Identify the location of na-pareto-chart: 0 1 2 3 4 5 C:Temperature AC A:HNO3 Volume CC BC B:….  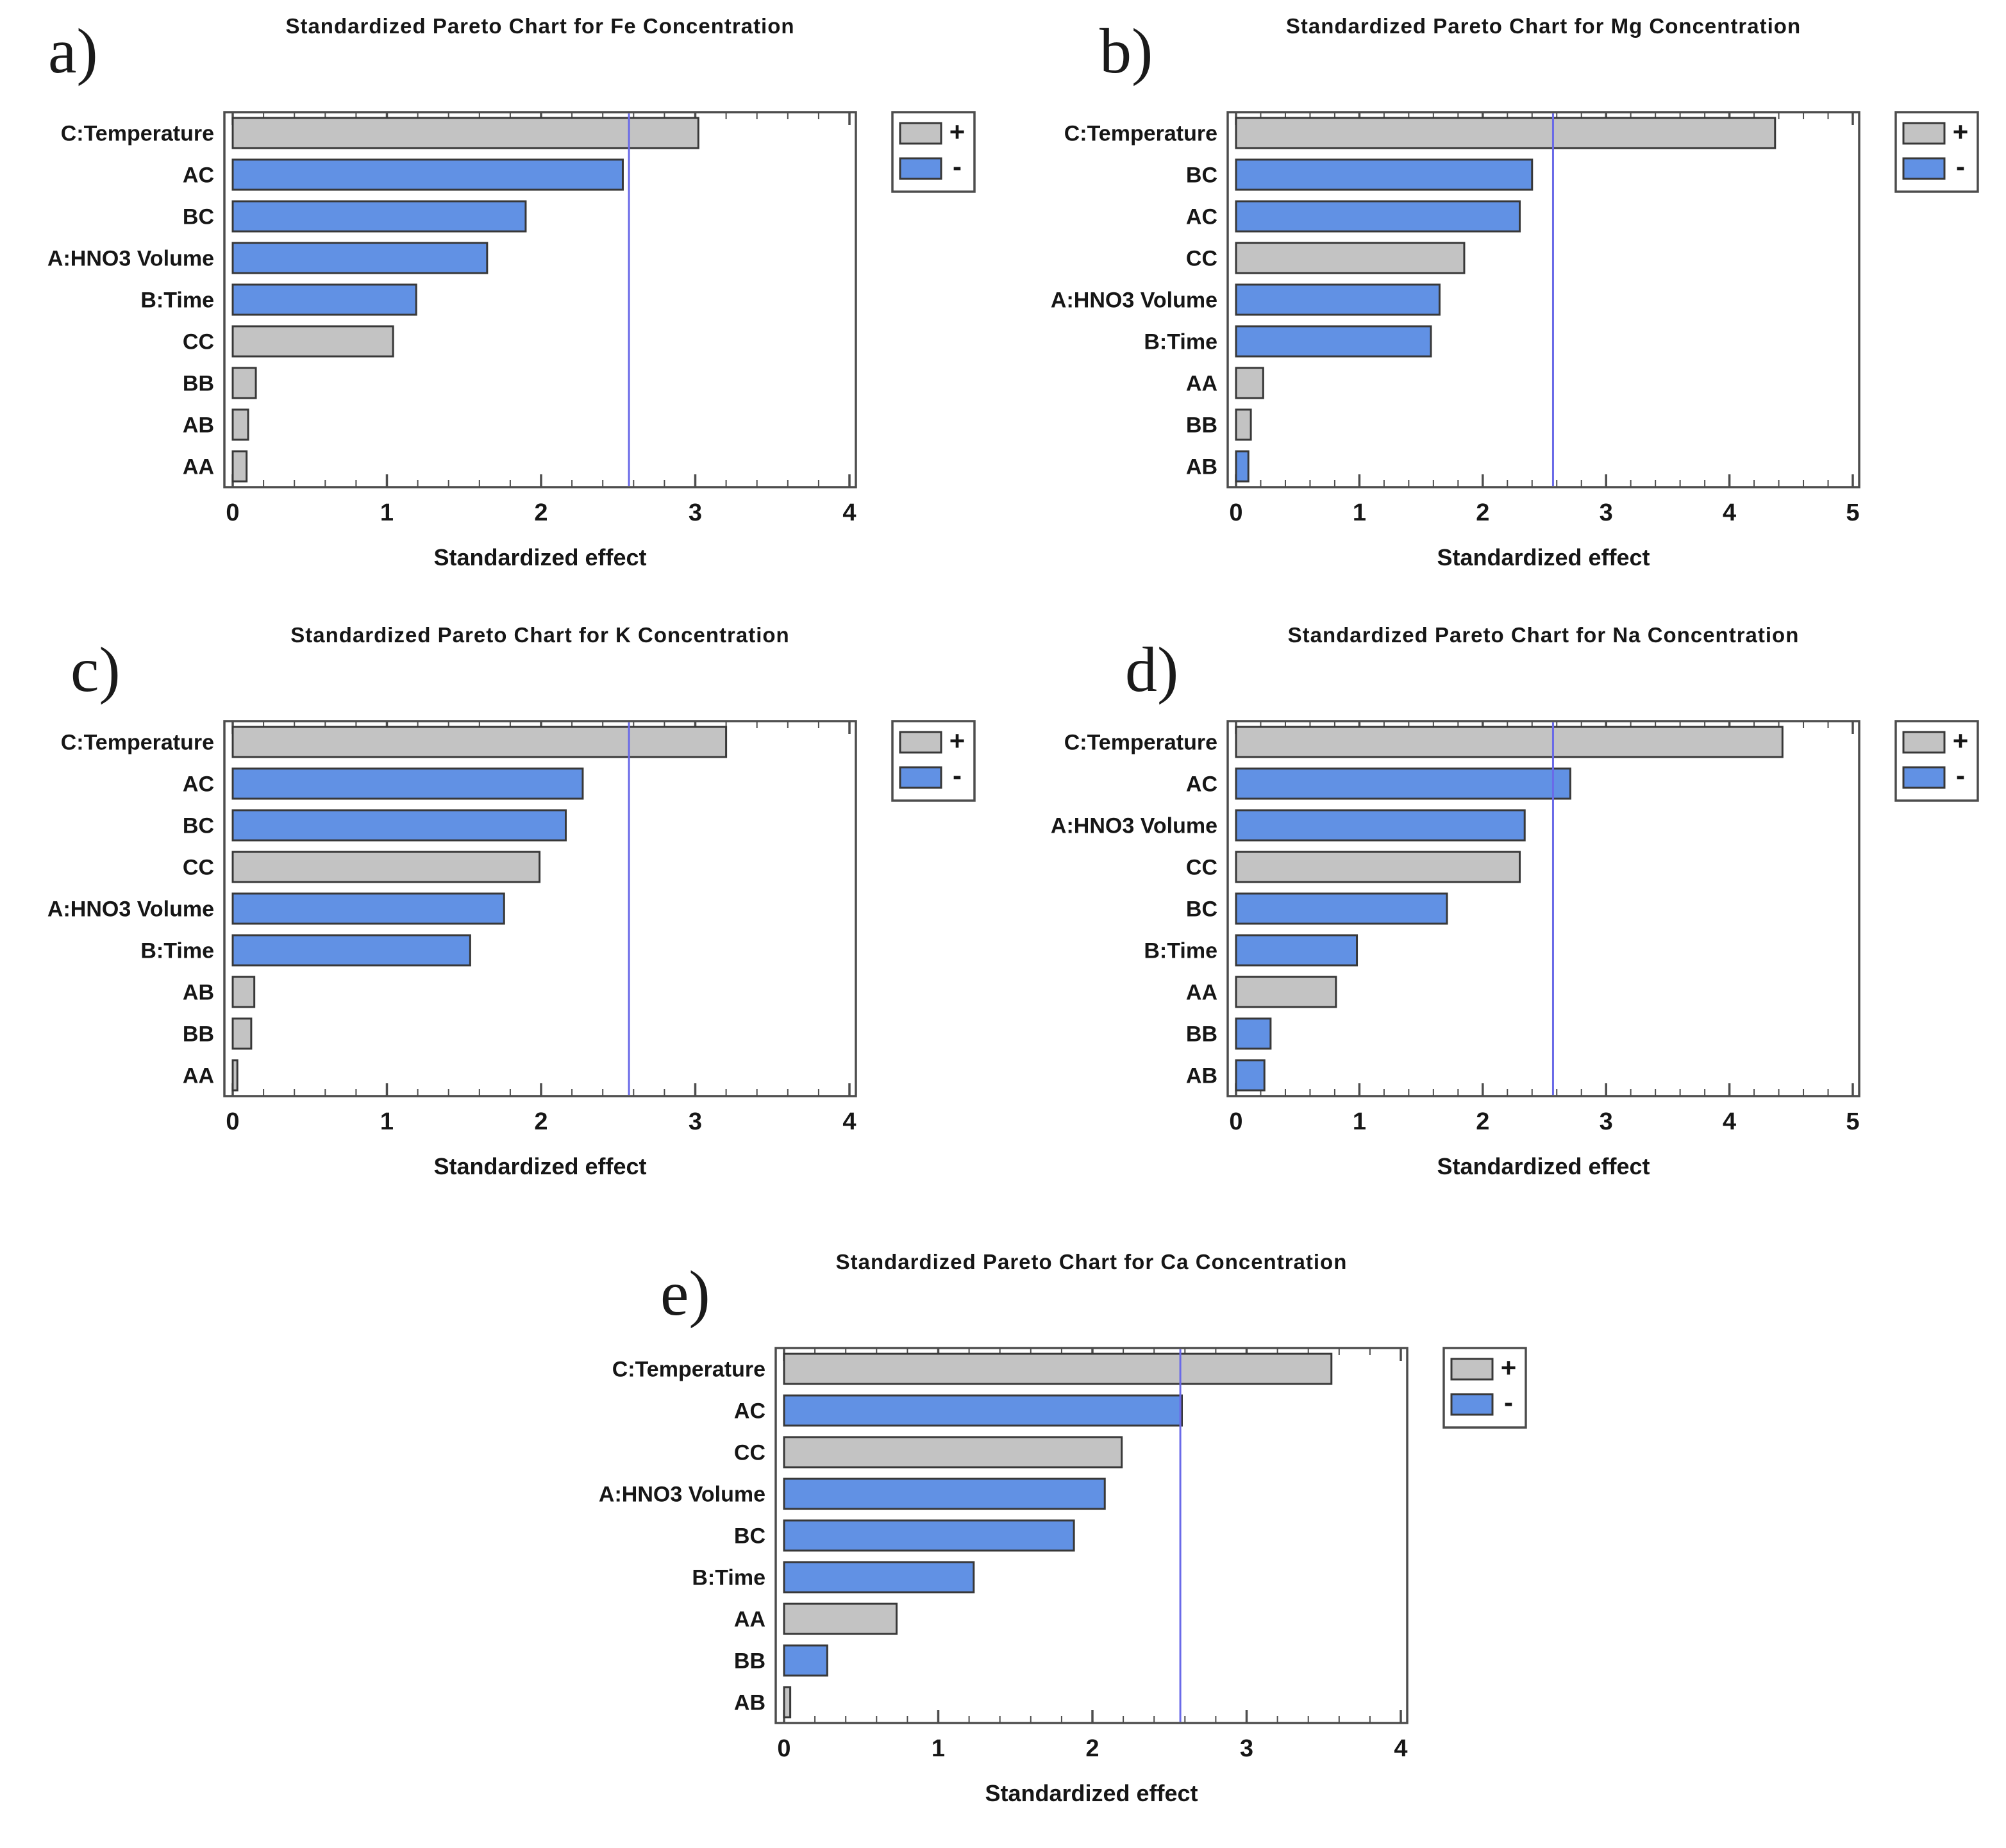
(1515, 950).